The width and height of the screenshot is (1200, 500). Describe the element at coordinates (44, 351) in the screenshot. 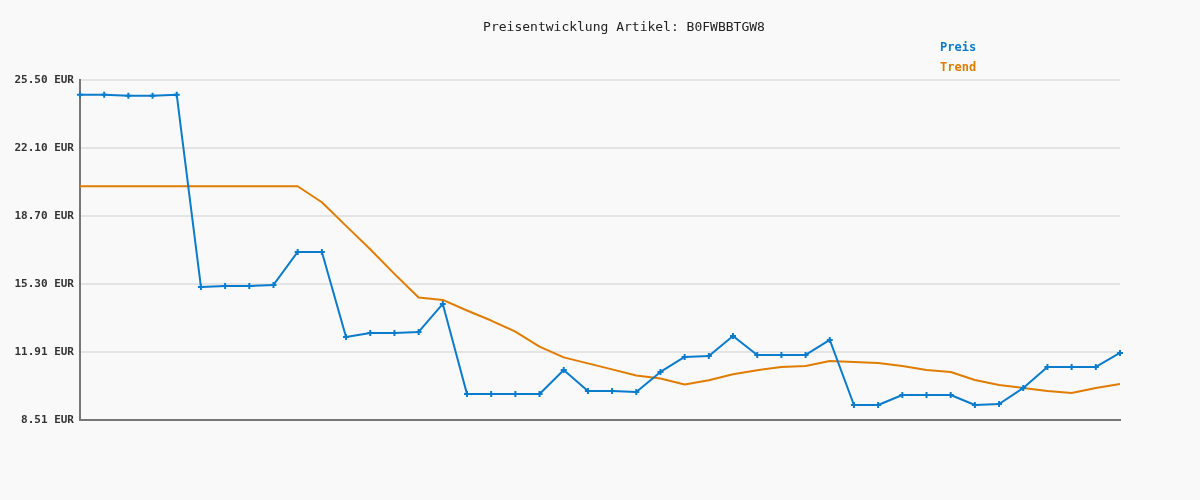

I see `y-tick-label: 11.91 EUR` at that location.